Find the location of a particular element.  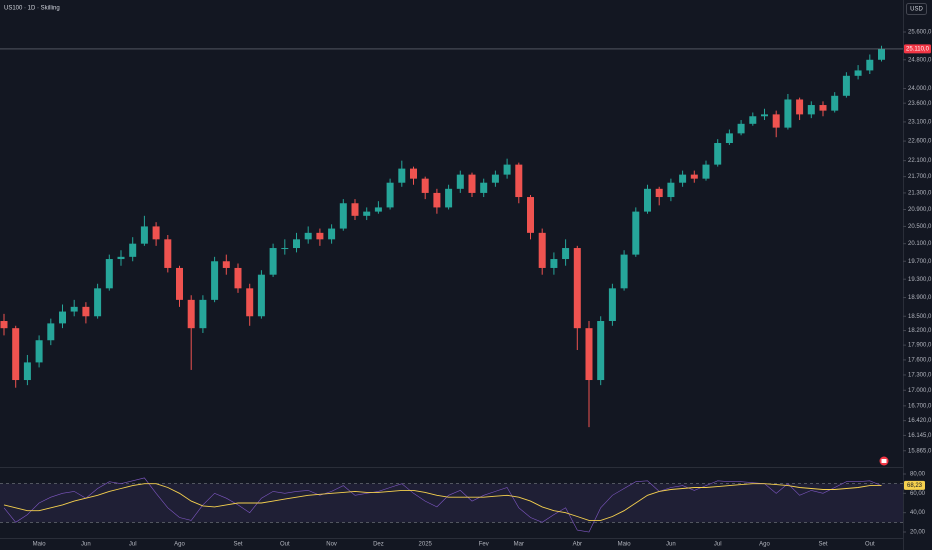

y-tick-label: 19.300,0 is located at coordinates (920, 280).